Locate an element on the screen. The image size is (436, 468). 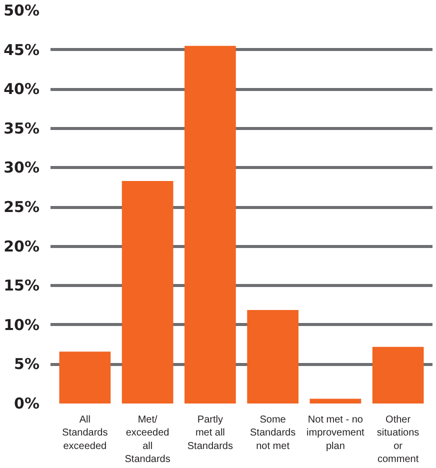
x-tick-label: All Standards exceeded is located at coordinates (85, 433).